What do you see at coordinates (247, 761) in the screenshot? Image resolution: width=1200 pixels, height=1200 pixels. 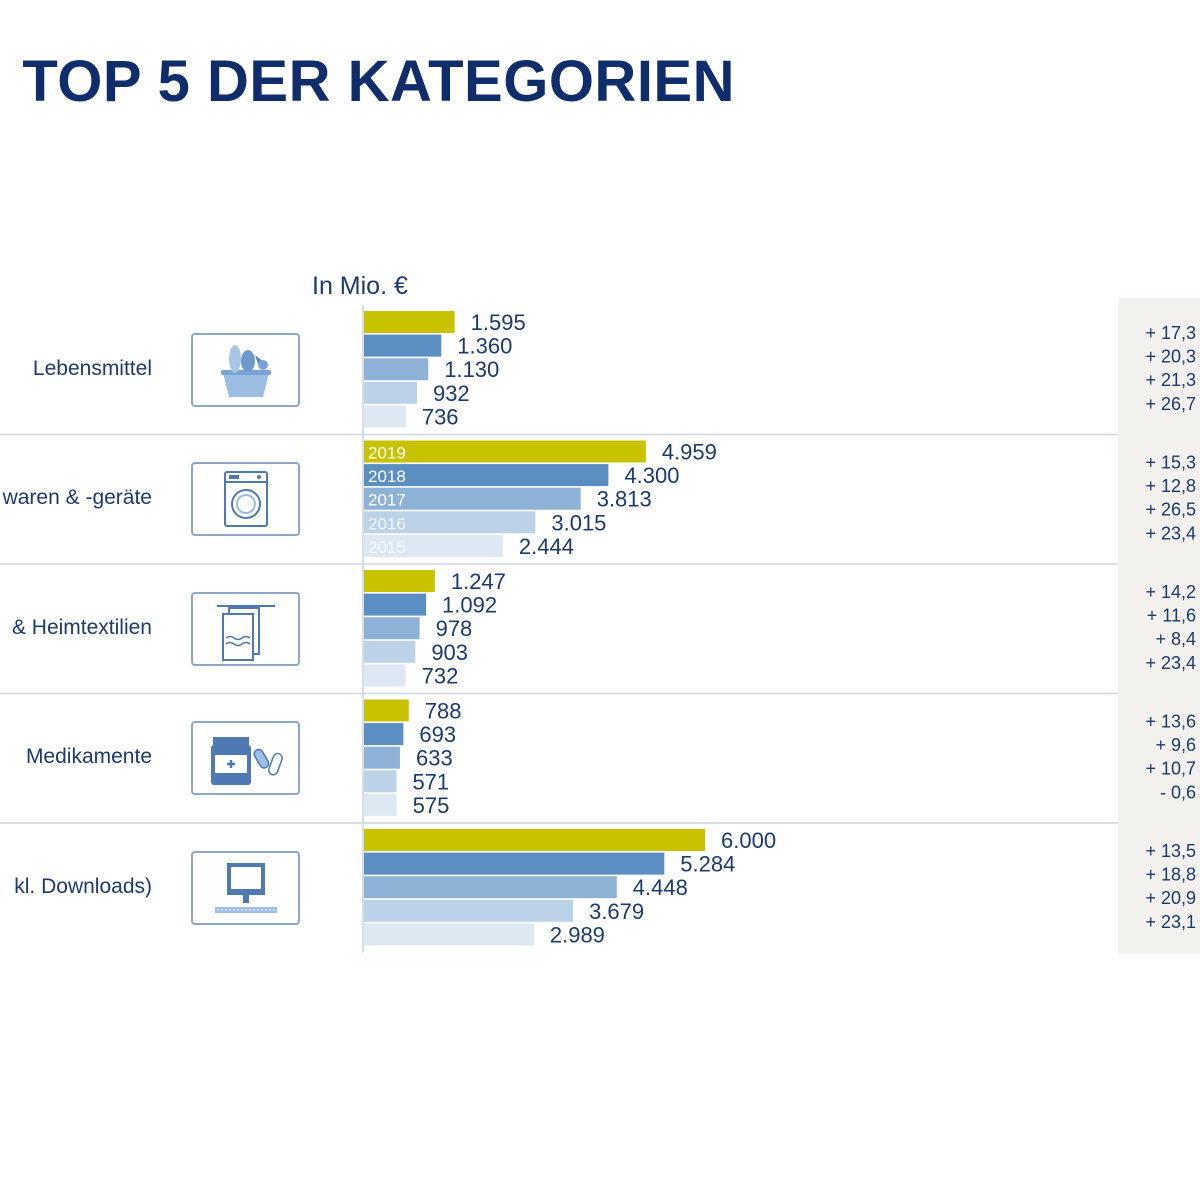 I see `medicine-jar-icon` at bounding box center [247, 761].